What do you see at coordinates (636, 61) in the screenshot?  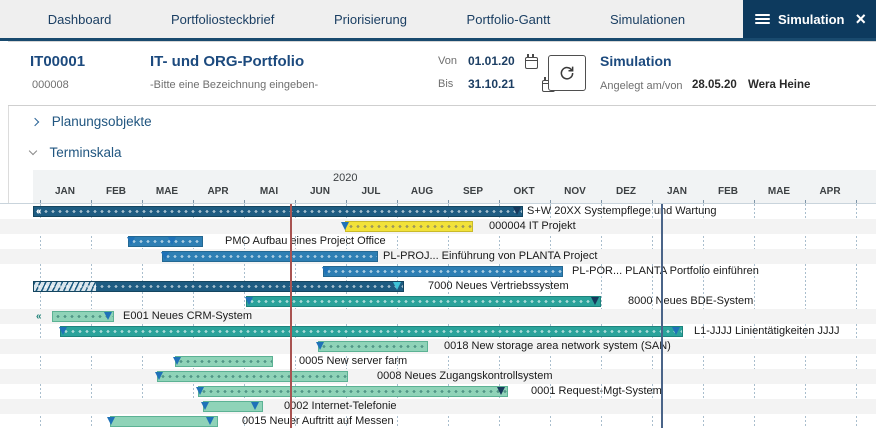 I see `simulation-panel-title: Simulation` at bounding box center [636, 61].